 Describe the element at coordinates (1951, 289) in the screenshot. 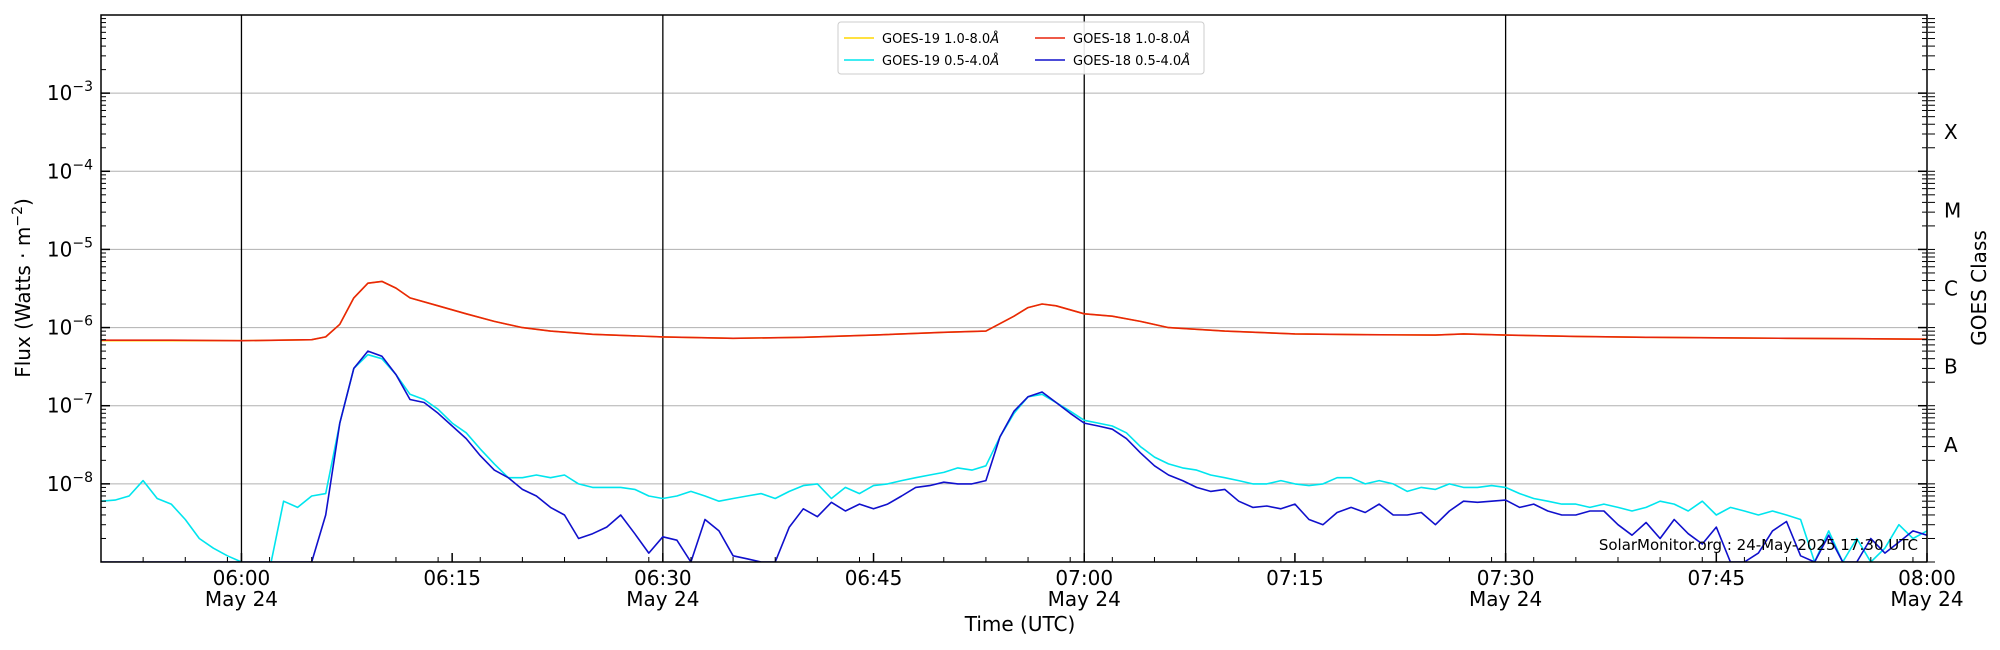

I see `goes-class-c: C` at that location.